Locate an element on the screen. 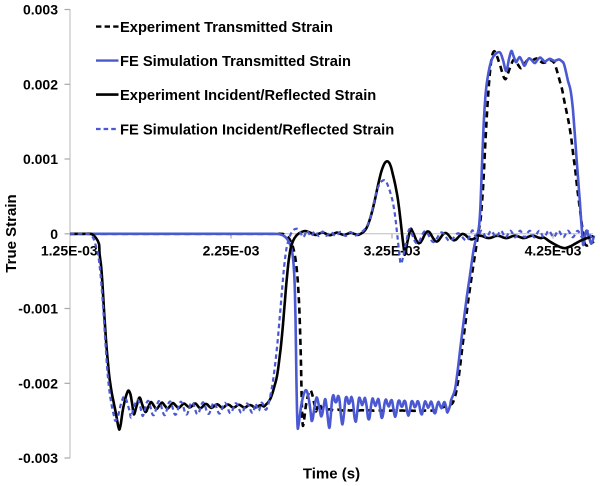  svg-text: -0.003 is located at coordinates (38, 458).